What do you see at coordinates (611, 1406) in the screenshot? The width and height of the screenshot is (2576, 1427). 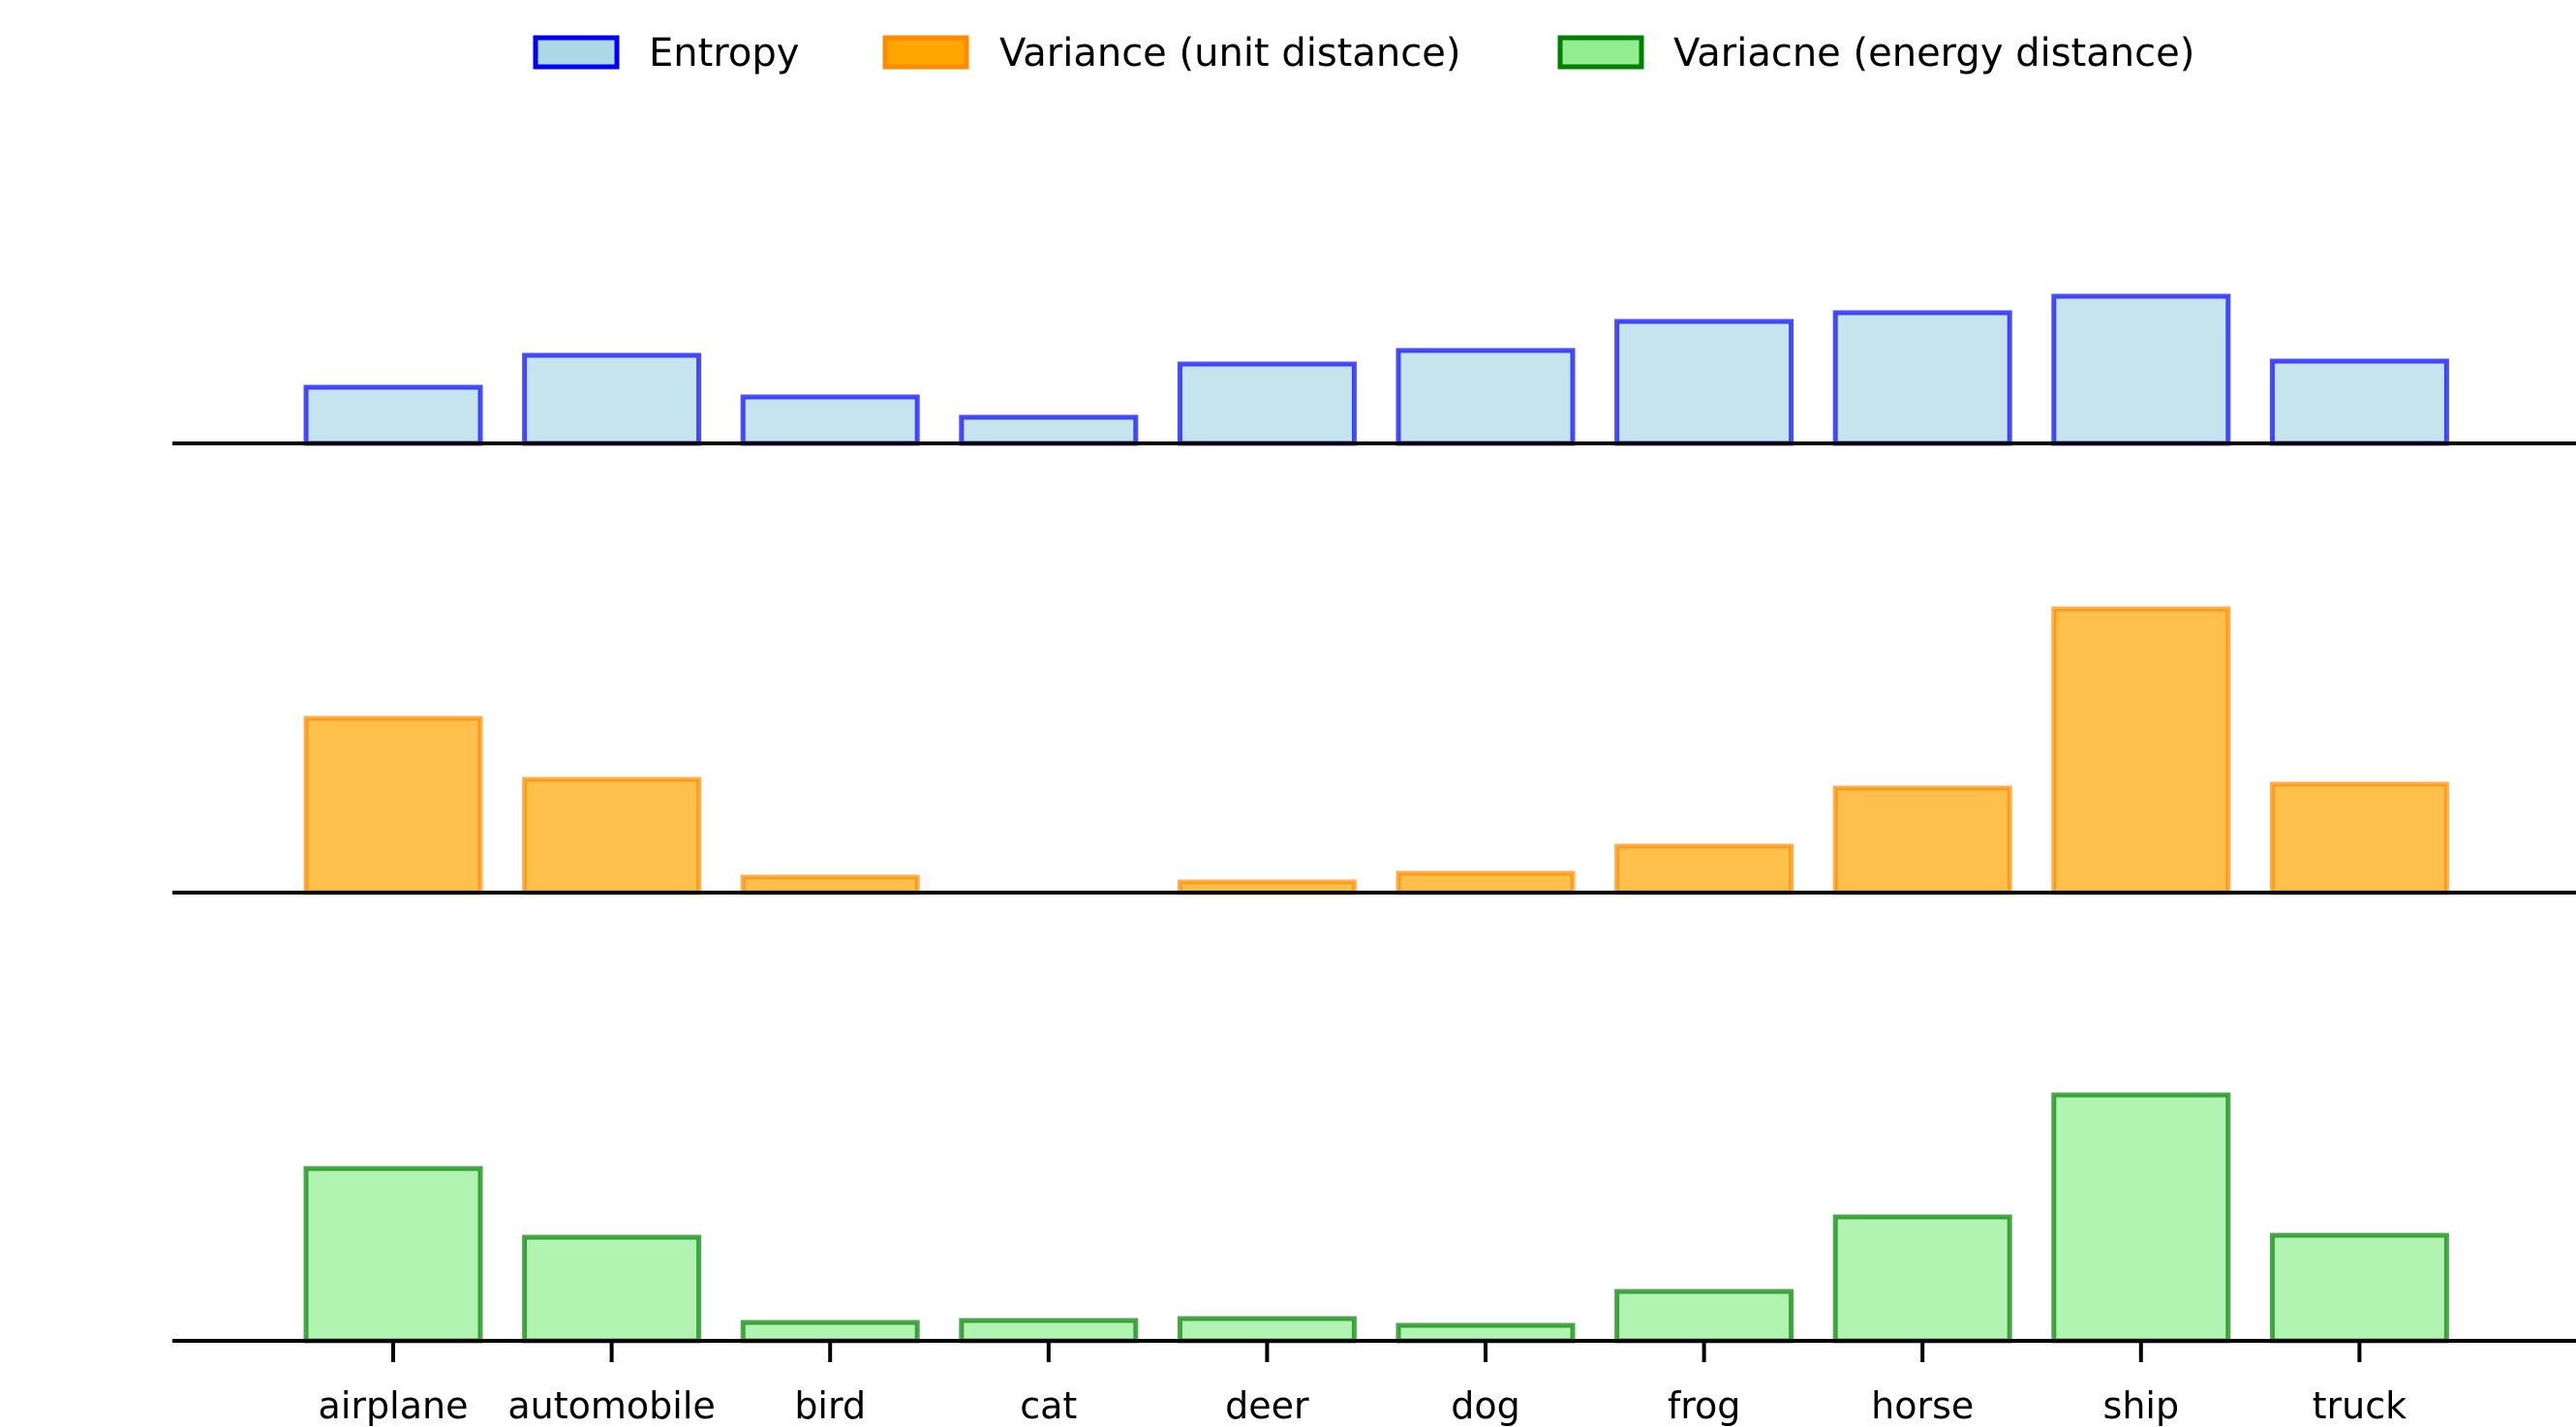 I see `x-tick-label-automobile: automobile` at bounding box center [611, 1406].